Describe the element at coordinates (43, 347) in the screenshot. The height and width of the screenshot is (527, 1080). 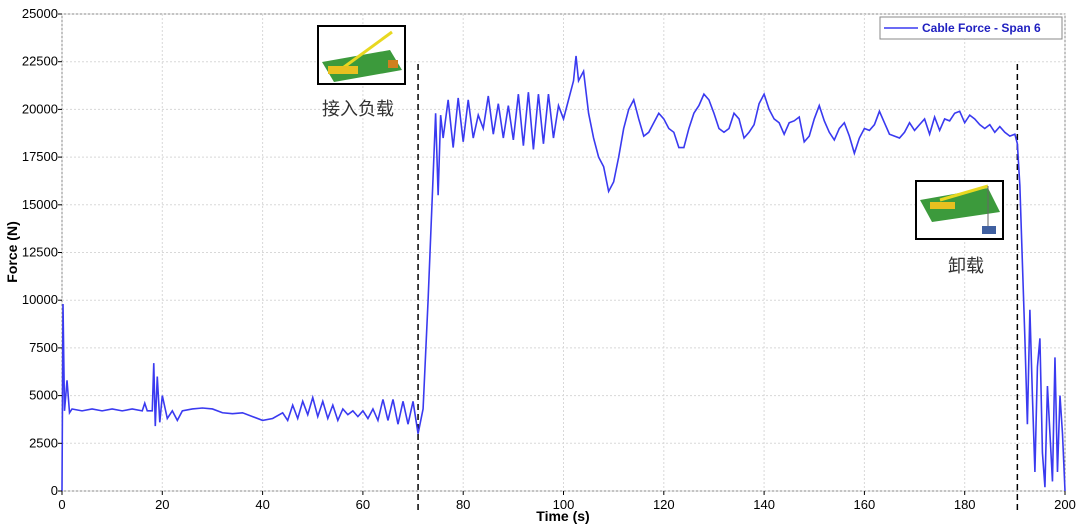
I see `y-tick-label: 7500` at that location.